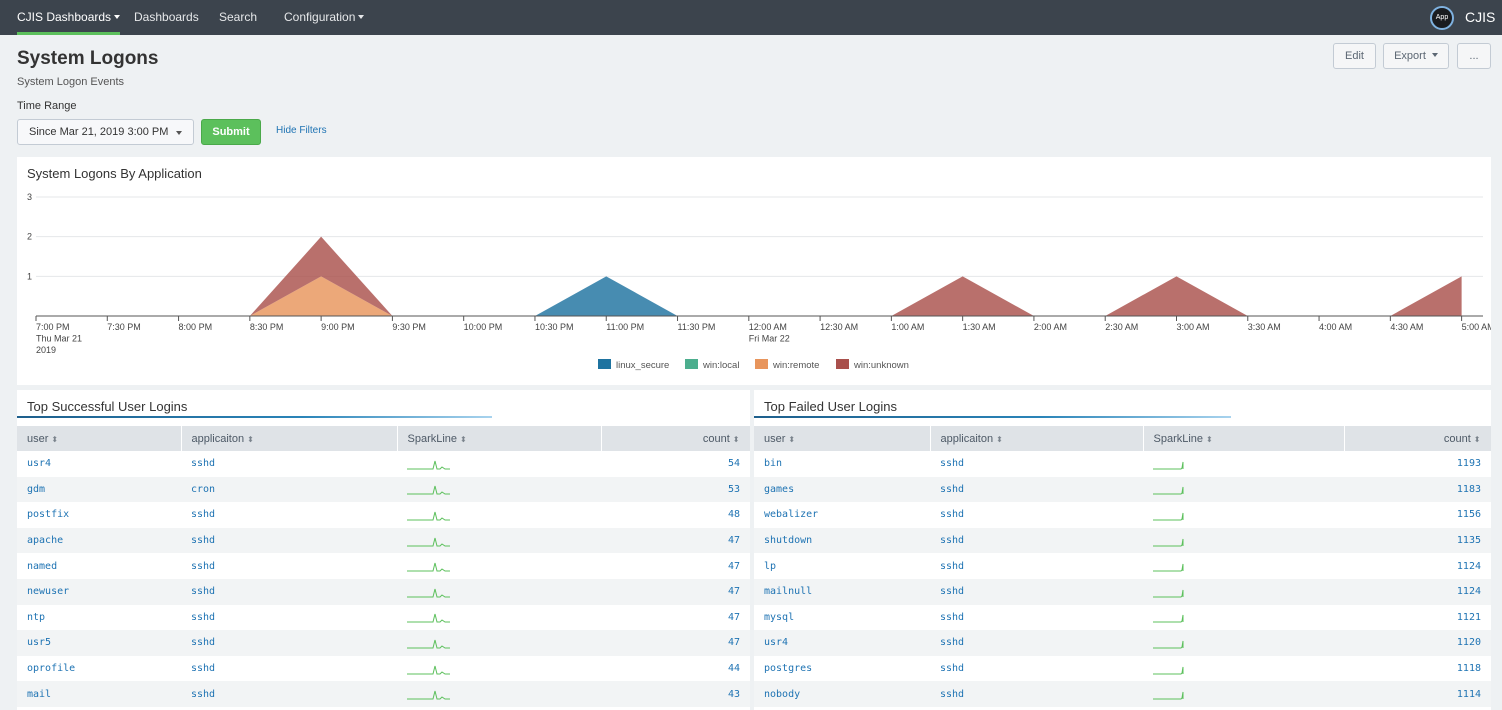 This screenshot has width=1502, height=710. I want to click on cell-user: ntp, so click(99, 617).